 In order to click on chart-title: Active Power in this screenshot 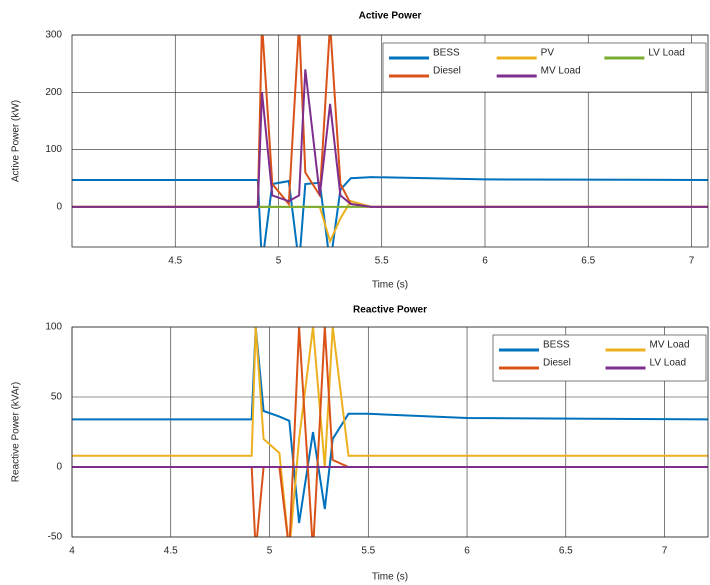, I will do `click(390, 16)`.